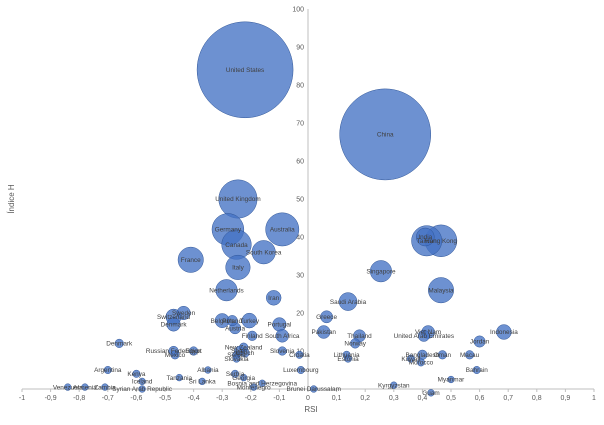 The height and width of the screenshot is (425, 604). I want to click on x-tick-label: 0,7, so click(508, 398).